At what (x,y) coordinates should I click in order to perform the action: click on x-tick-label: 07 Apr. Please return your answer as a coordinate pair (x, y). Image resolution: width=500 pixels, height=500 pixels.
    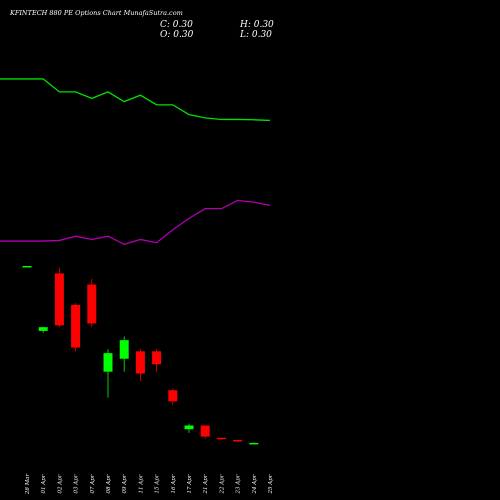
    Looking at the image, I should click on (93, 483).